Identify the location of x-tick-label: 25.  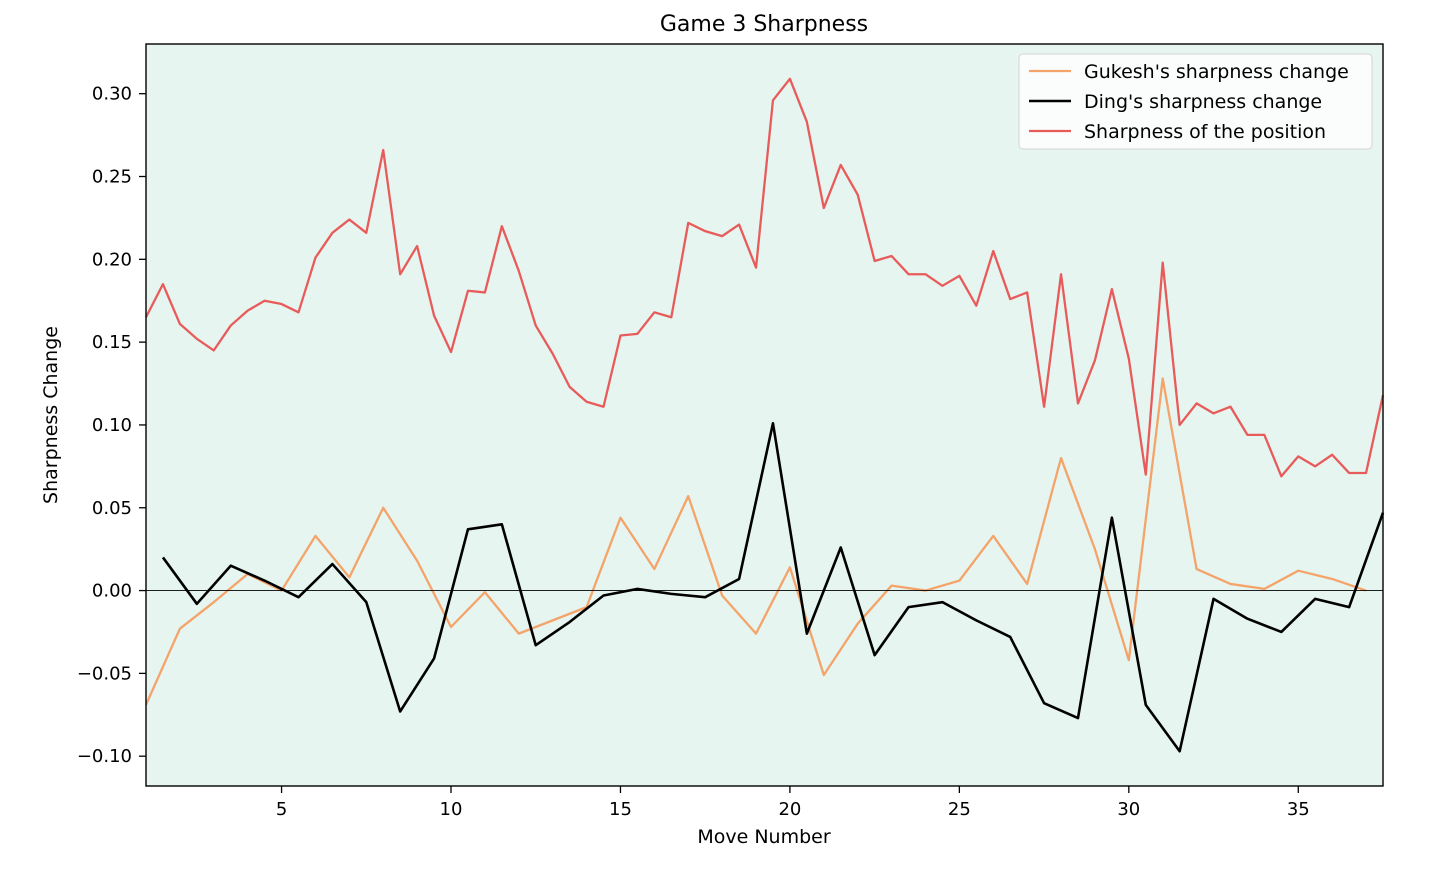
(959, 809).